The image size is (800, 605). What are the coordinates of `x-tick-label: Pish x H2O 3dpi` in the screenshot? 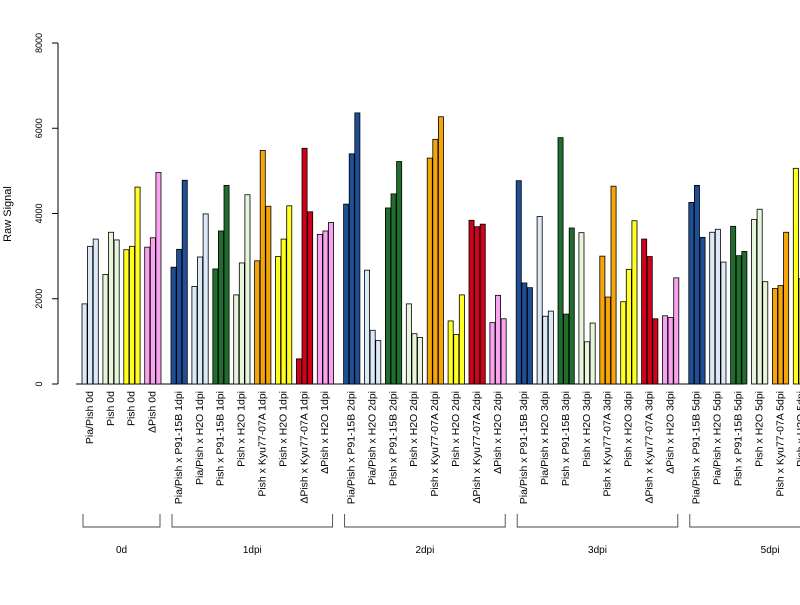 It's located at (629, 429).